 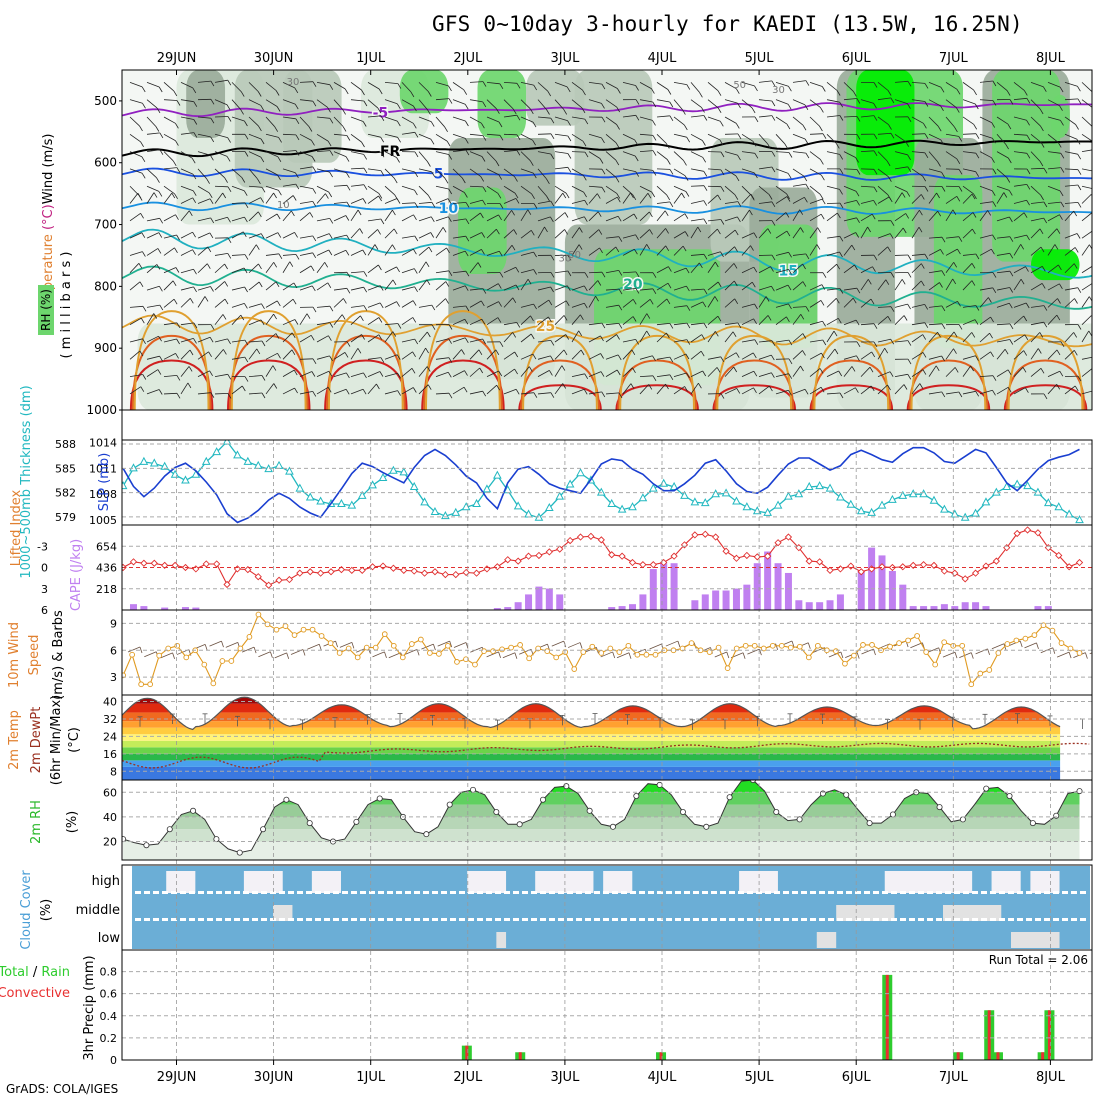 What do you see at coordinates (105, 286) in the screenshot?
I see `pressure-tick-label: 800` at bounding box center [105, 286].